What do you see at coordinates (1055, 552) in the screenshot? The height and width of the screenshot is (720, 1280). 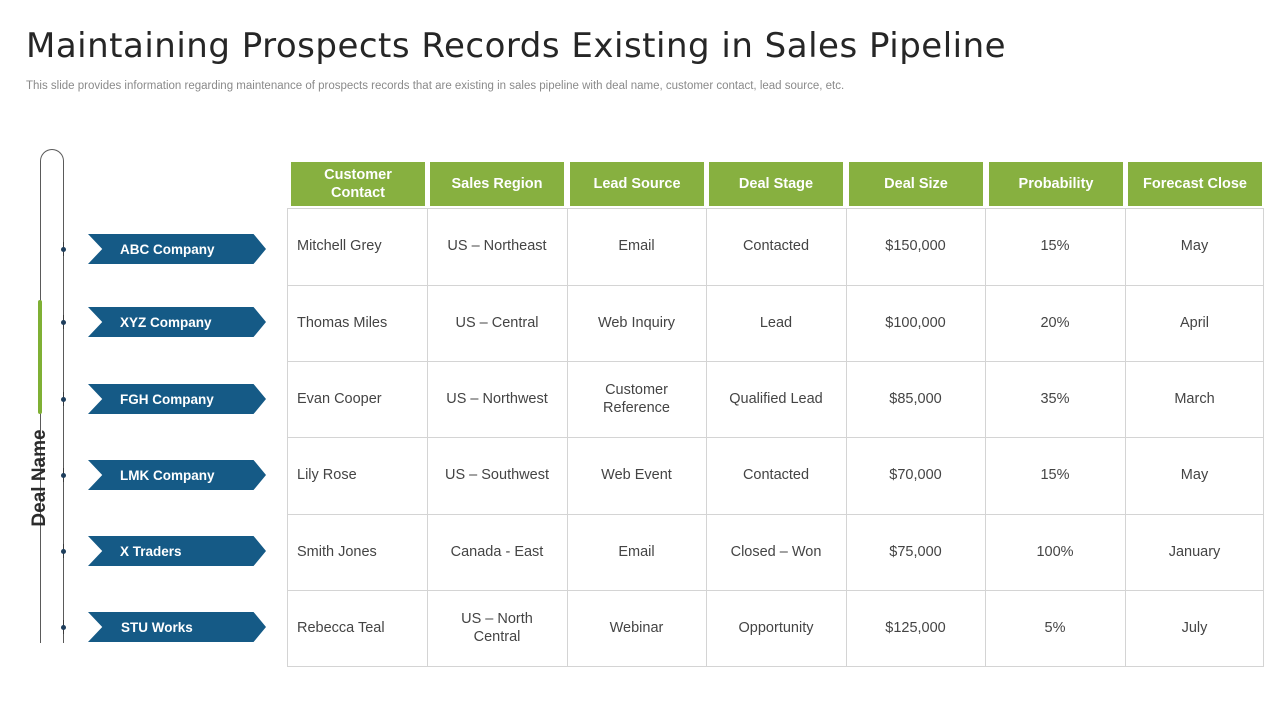 I see `table-cell-value: 100%` at bounding box center [1055, 552].